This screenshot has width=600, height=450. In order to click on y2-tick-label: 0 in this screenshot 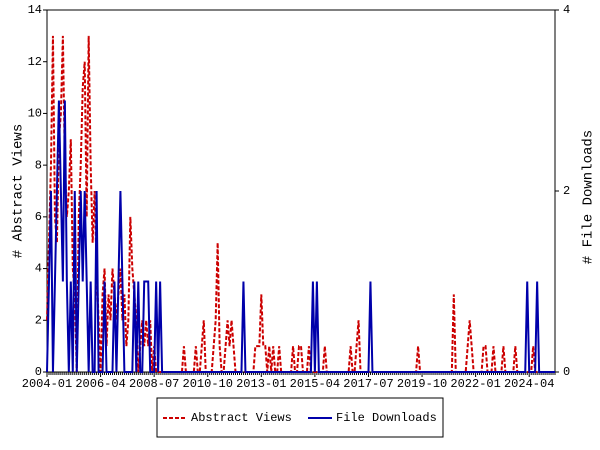, I will do `click(566, 372)`.